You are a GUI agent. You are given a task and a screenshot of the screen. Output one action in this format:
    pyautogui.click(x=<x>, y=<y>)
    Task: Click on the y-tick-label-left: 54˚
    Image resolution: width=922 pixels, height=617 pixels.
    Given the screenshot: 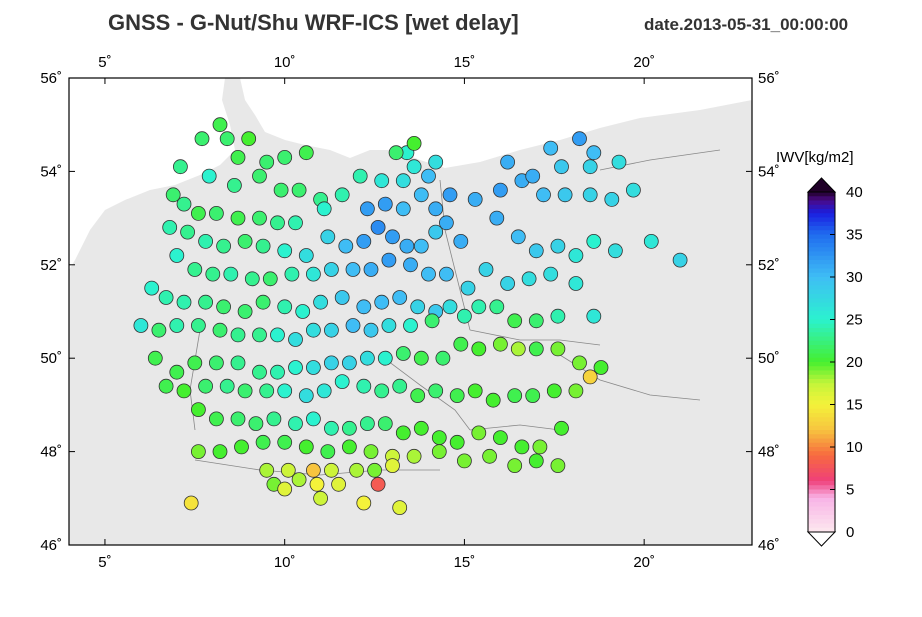 What is the action you would take?
    pyautogui.click(x=51, y=171)
    